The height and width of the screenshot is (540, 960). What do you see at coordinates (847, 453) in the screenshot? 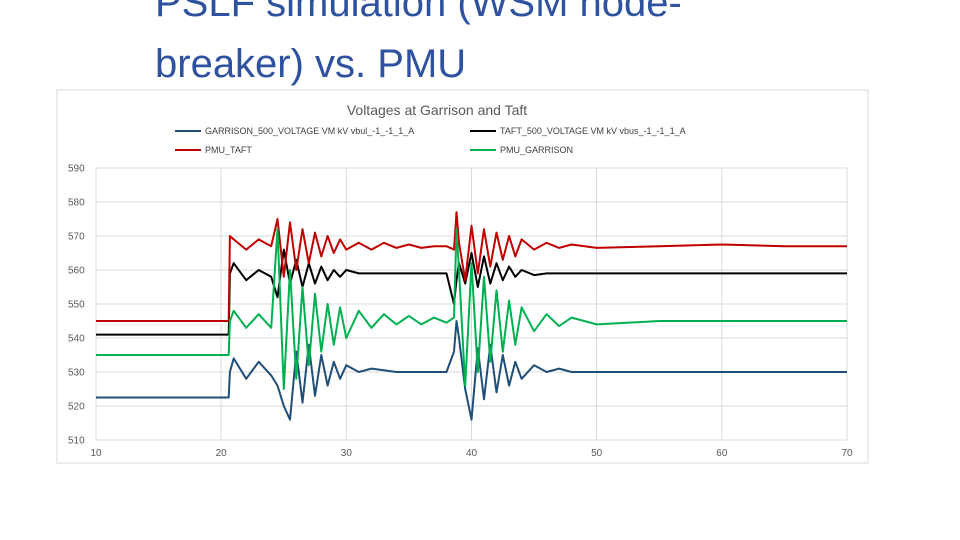
I see `x-tick-label: 70` at bounding box center [847, 453].